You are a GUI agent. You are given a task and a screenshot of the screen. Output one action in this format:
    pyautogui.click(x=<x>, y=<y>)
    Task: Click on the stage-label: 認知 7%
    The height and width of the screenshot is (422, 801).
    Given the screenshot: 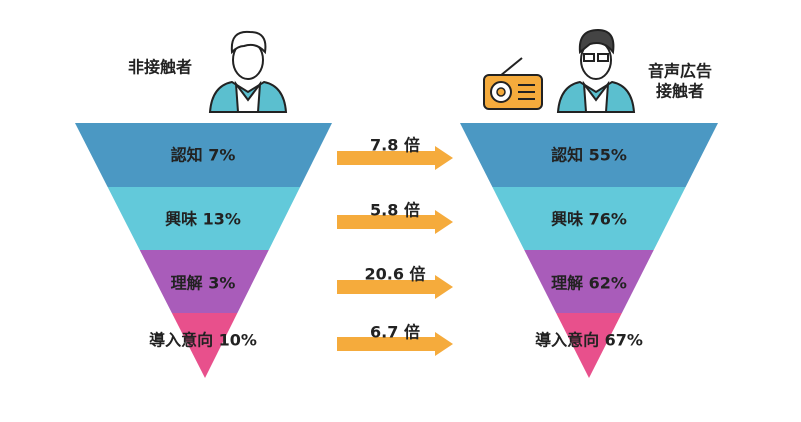 What is the action you would take?
    pyautogui.click(x=203, y=155)
    